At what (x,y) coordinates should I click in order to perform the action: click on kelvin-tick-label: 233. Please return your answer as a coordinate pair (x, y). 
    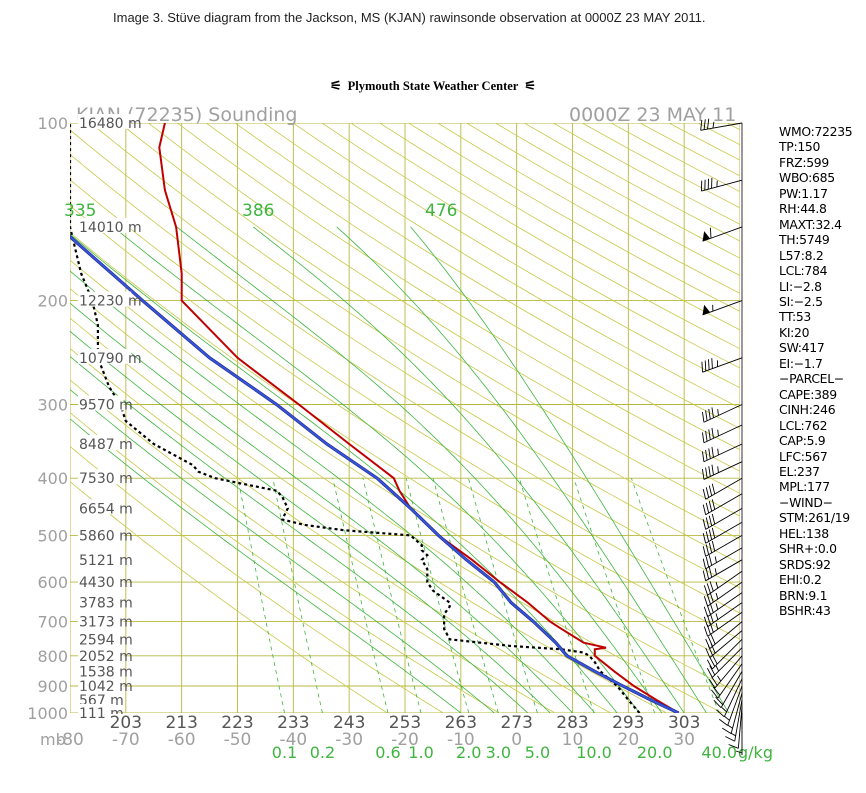
    Looking at the image, I should click on (293, 723).